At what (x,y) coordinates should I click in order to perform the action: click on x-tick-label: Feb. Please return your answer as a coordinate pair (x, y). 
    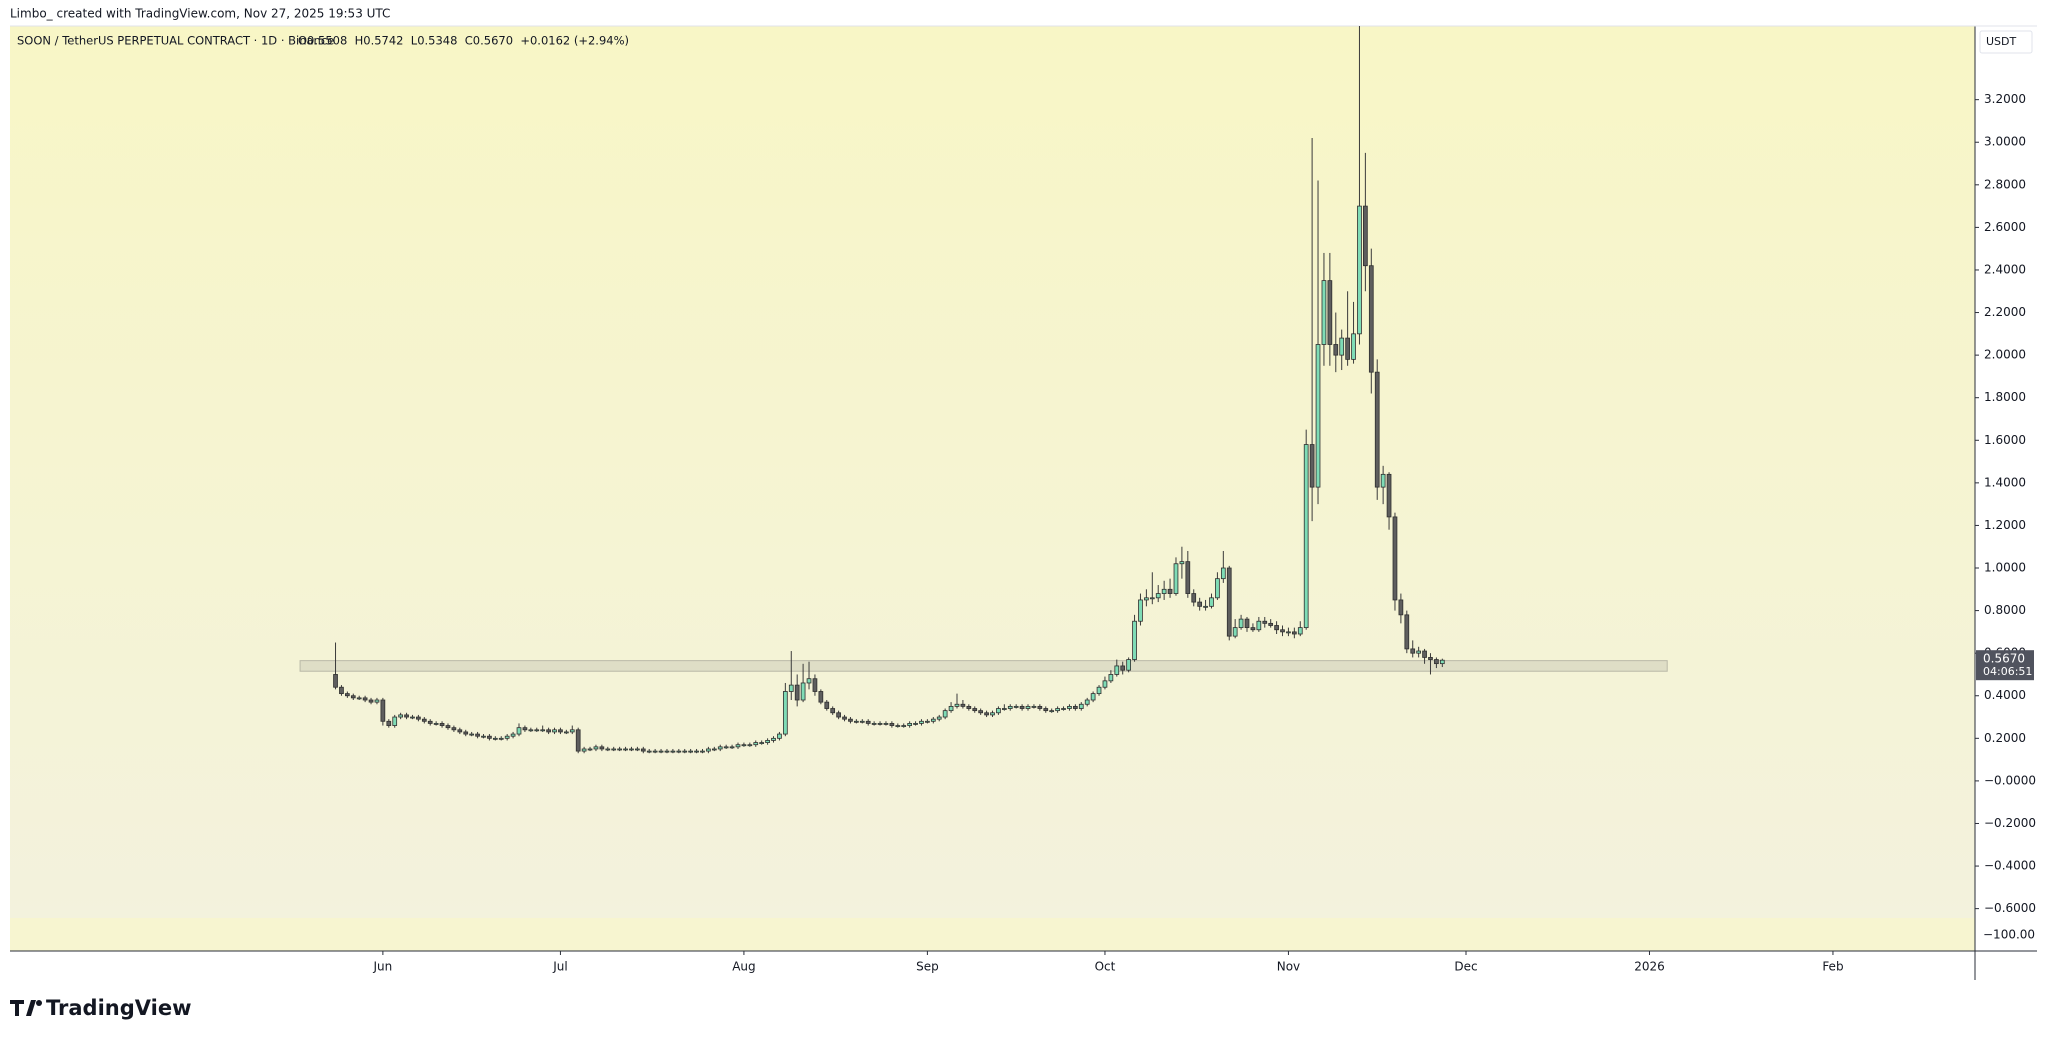
    Looking at the image, I should click on (1832, 967).